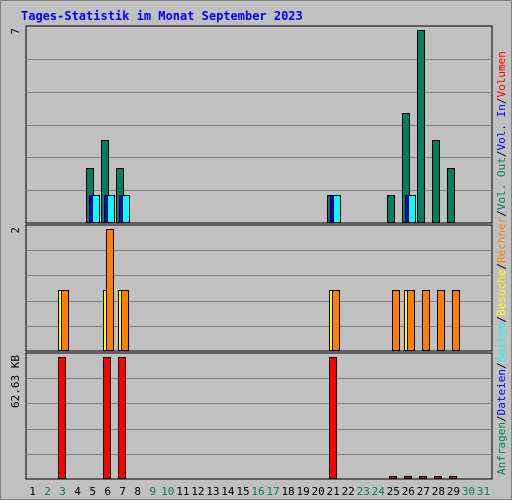 The width and height of the screenshot is (512, 501). I want to click on chart-title: Tages-Statistik im Monat September 2023, so click(162, 16).